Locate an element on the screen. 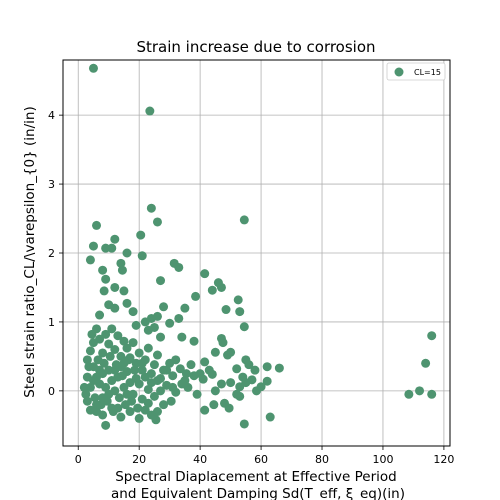  y-tick-label: 4 is located at coordinates (51, 115).